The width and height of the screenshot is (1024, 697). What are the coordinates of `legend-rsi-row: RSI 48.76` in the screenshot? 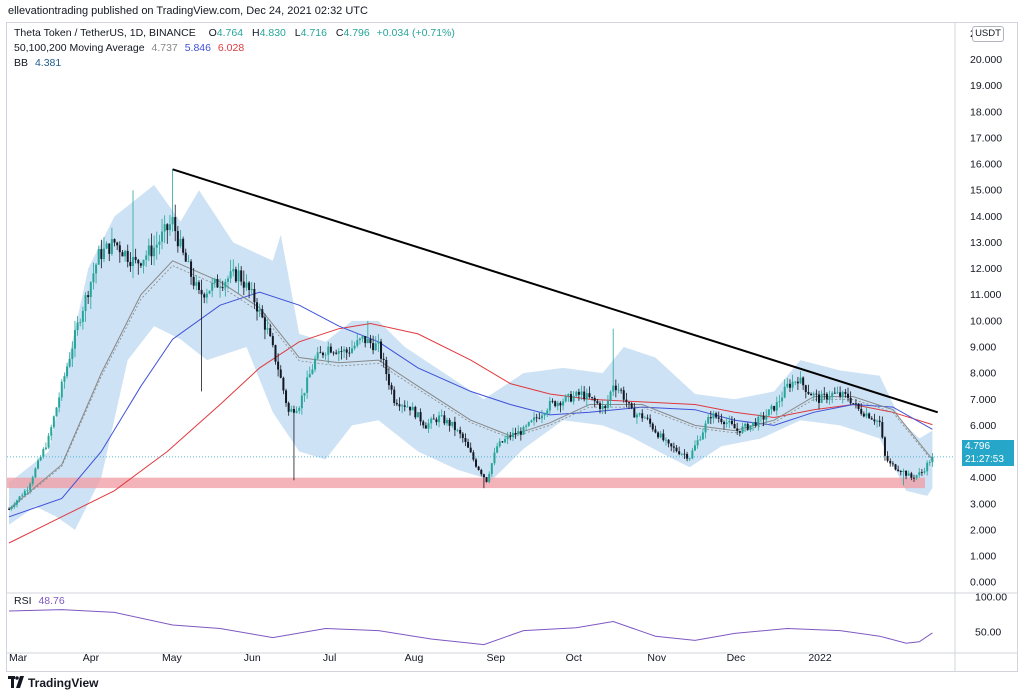 It's located at (39, 601).